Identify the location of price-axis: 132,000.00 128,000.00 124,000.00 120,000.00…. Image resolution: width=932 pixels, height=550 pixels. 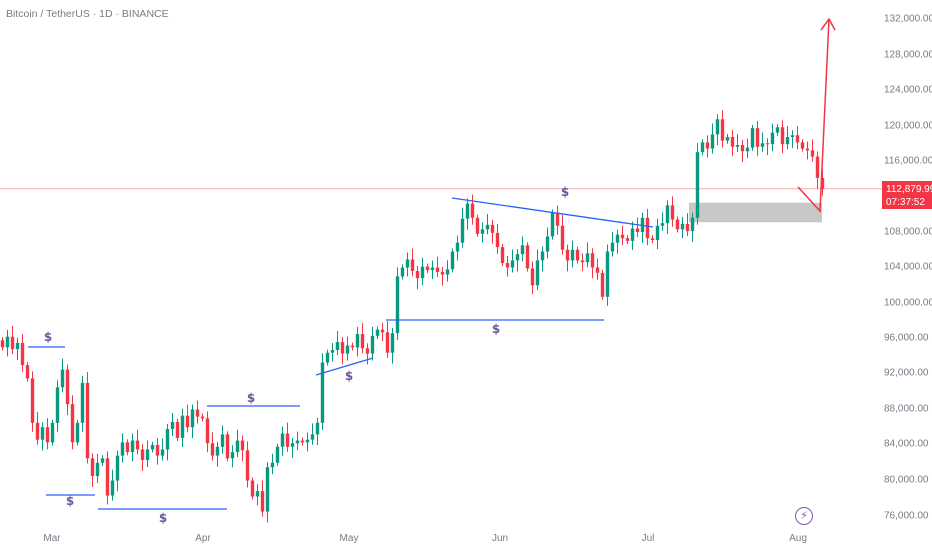
(897, 275).